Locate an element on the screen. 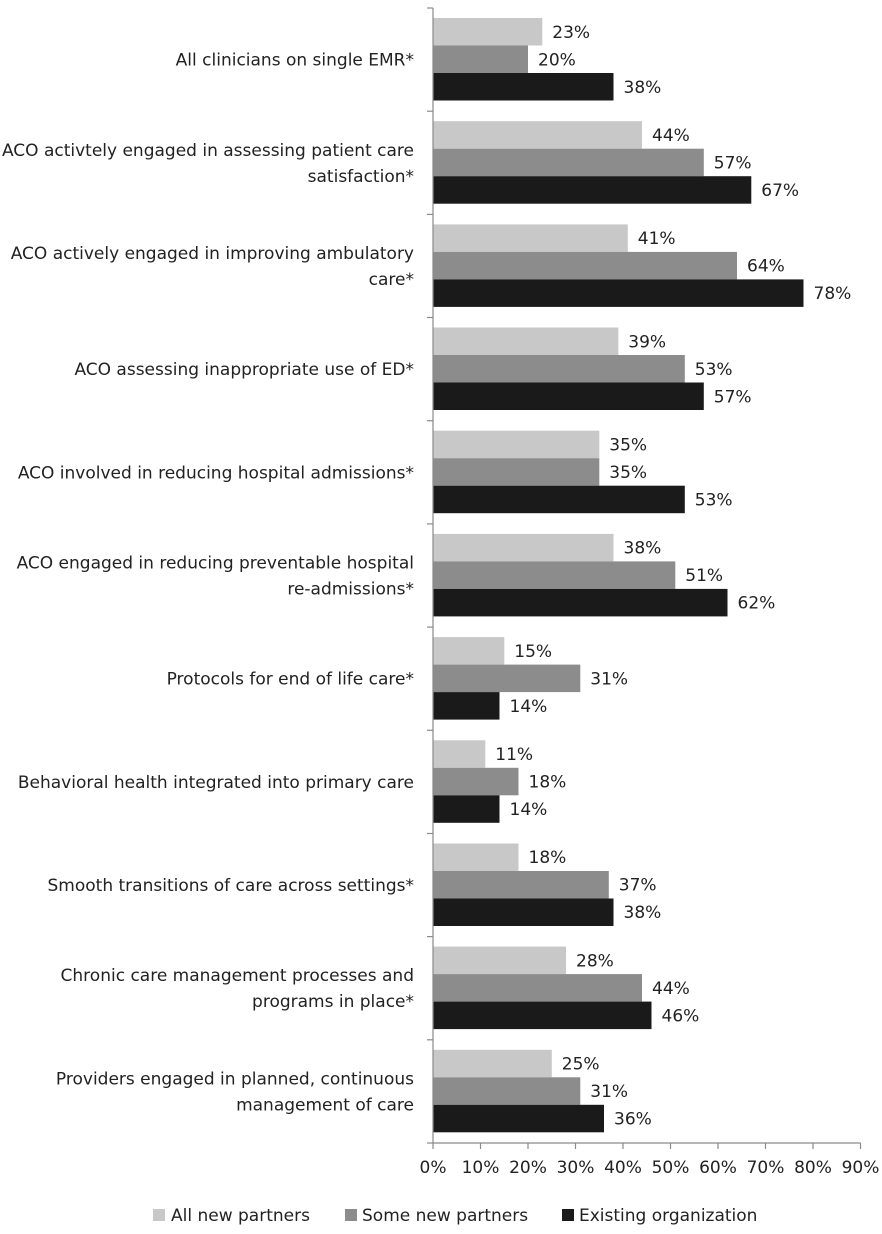 The height and width of the screenshot is (1234, 882). x-tick-label: 0% is located at coordinates (433, 1168).